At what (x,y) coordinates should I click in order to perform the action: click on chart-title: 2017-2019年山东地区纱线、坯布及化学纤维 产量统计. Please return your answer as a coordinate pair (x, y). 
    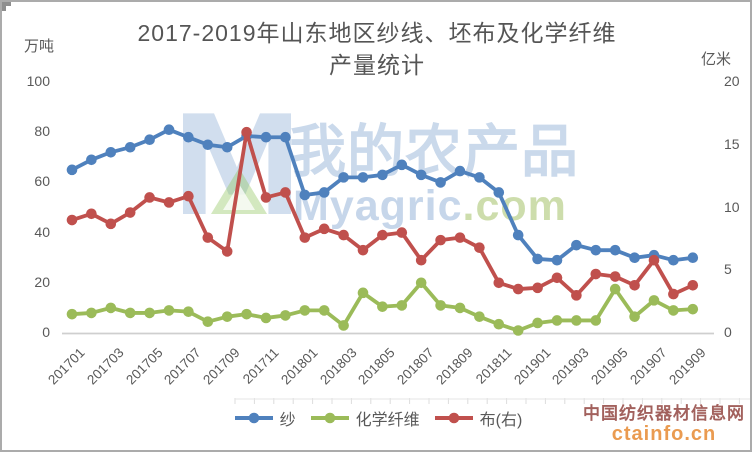
    Looking at the image, I should click on (377, 49).